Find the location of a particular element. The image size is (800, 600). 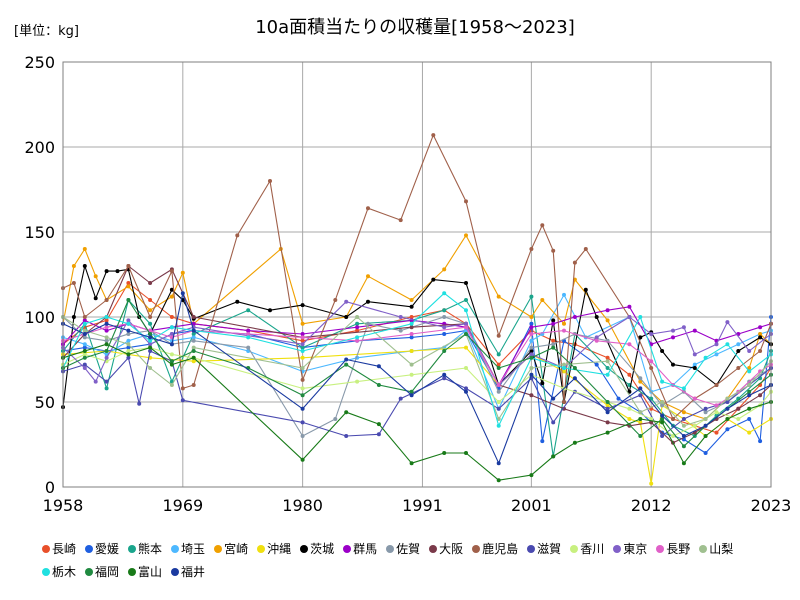

y-tick-label: 0 is located at coordinates (50, 487).